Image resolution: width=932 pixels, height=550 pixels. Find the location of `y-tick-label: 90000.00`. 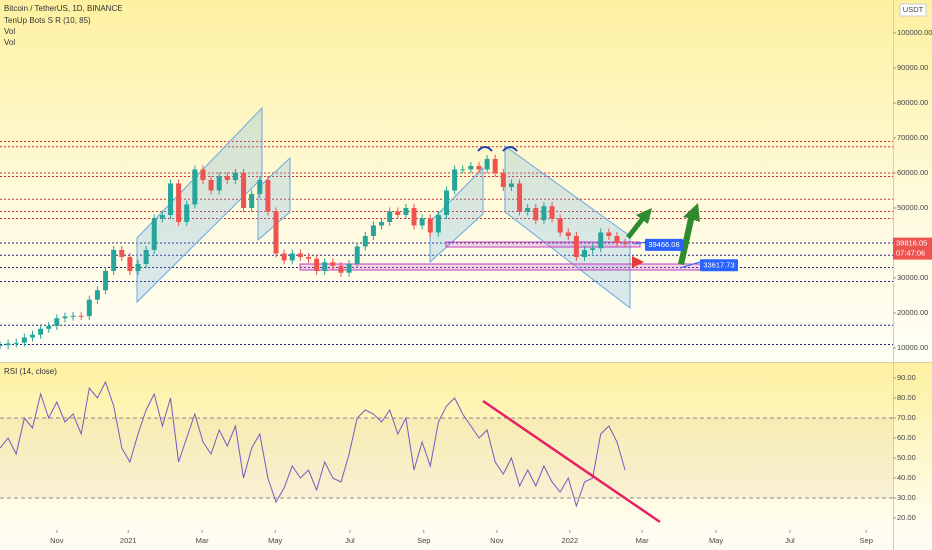

y-tick-label: 90000.00 is located at coordinates (912, 67).